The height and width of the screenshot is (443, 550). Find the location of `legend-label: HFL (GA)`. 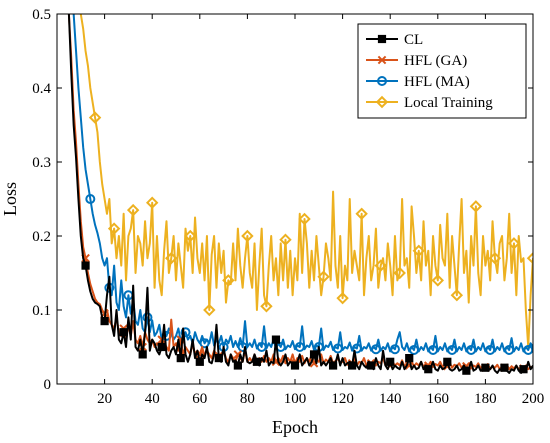

legend-label: HFL (GA) is located at coordinates (435, 61).